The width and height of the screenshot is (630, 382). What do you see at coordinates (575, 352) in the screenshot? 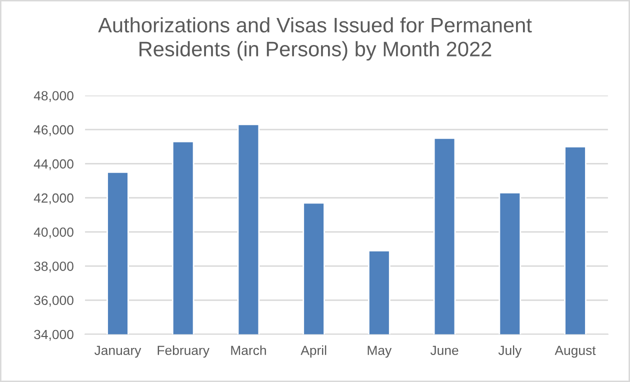
I see `x-tick-label: August` at bounding box center [575, 352].